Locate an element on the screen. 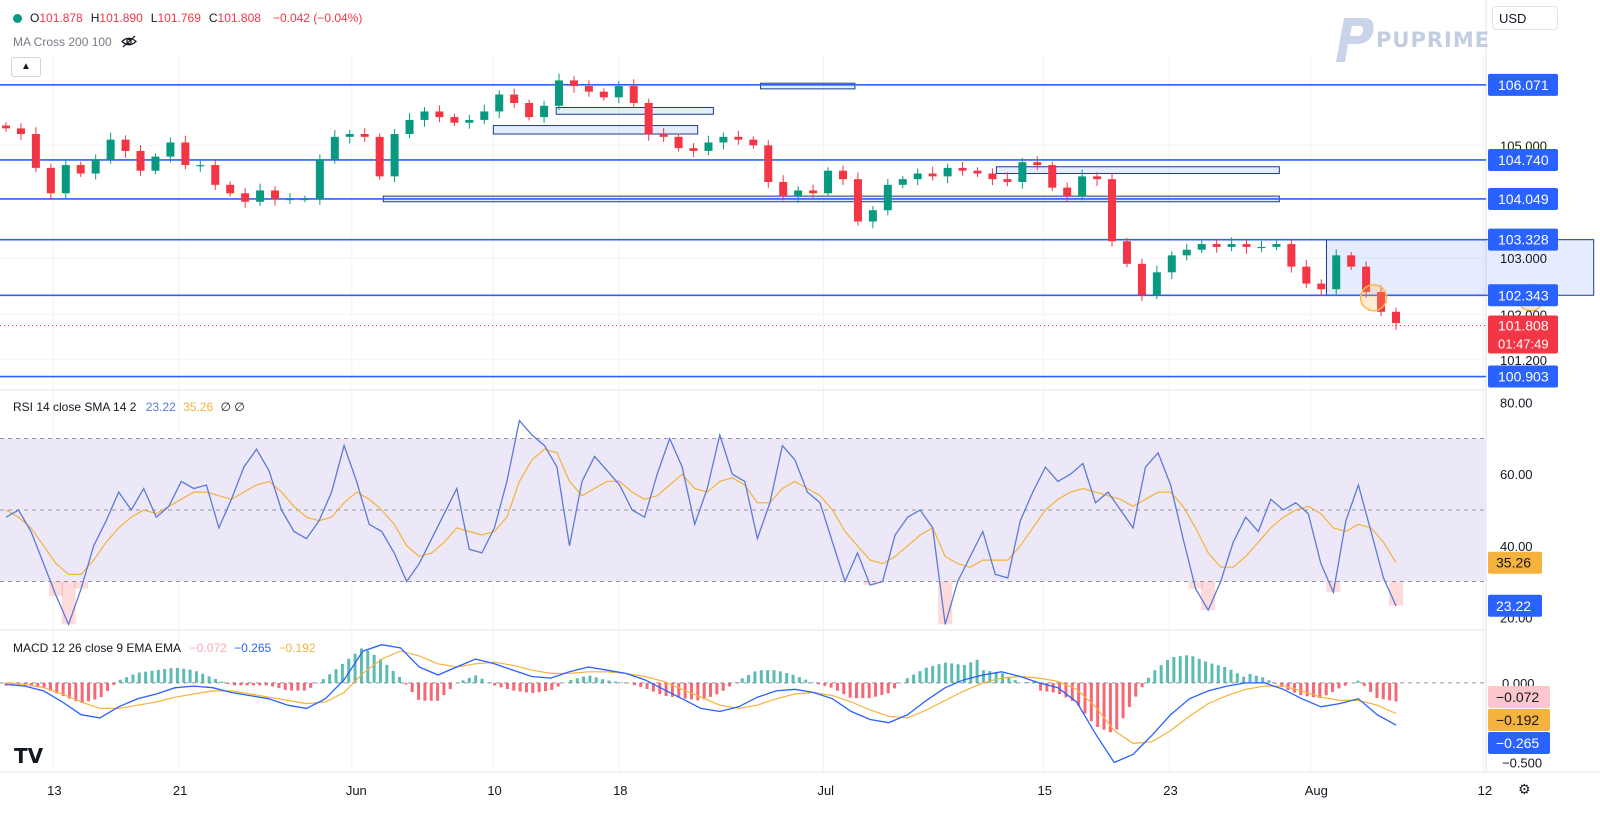 The image size is (1600, 825). rsi-tick-label: 40.00 is located at coordinates (1516, 546).